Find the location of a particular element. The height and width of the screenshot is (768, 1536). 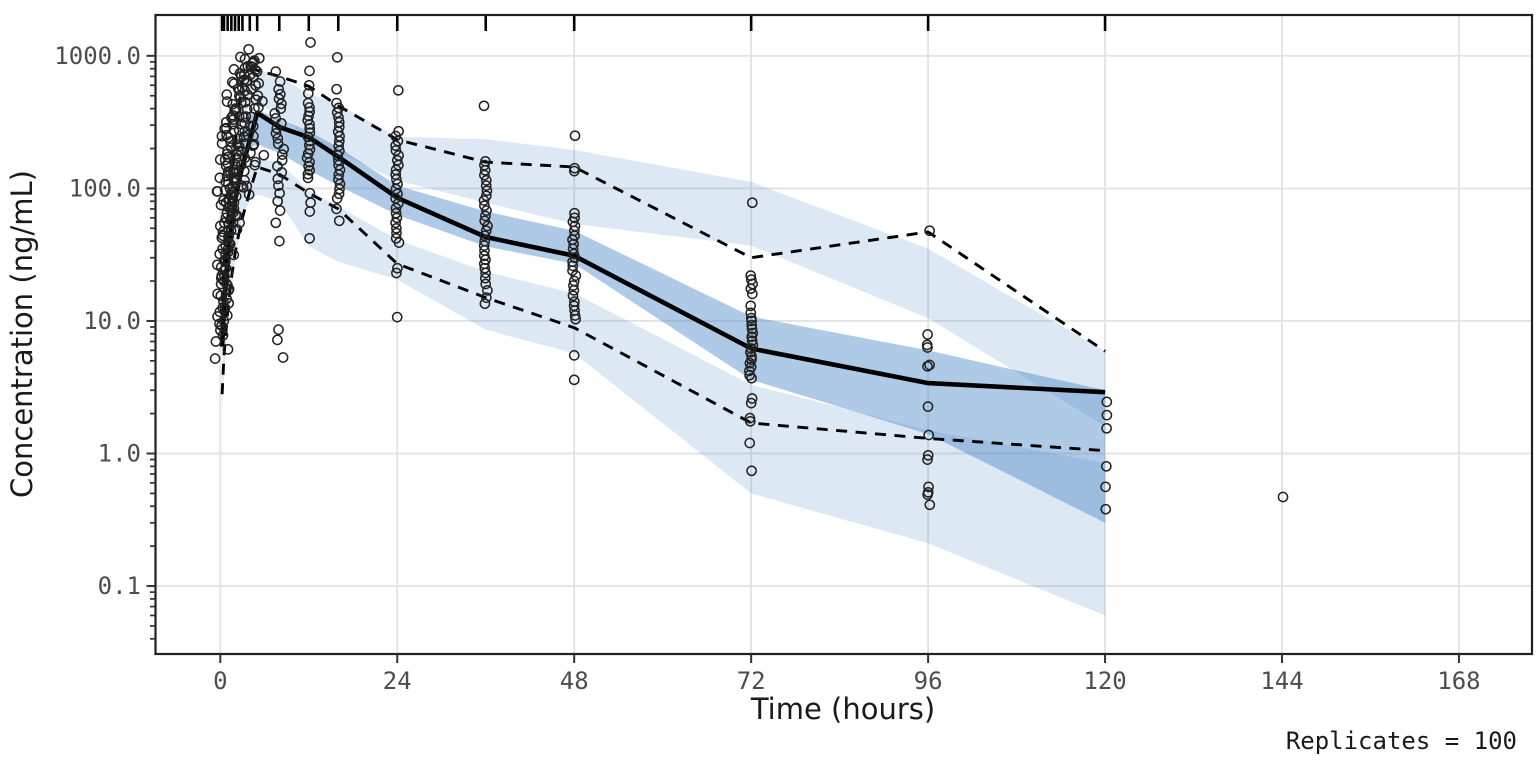

y-tick-label: 10.0 is located at coordinates (112, 321).